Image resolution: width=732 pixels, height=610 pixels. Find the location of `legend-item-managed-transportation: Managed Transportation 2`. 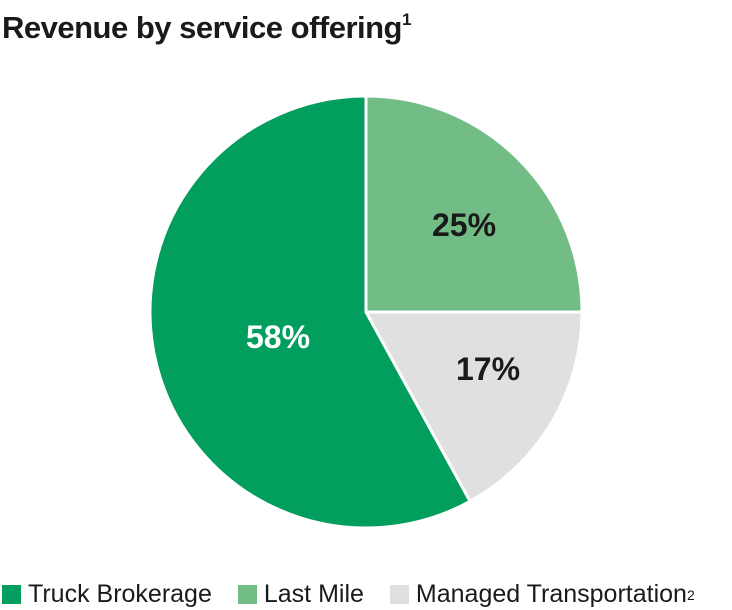

legend-item-managed-transportation: Managed Transportation 2 is located at coordinates (542, 594).